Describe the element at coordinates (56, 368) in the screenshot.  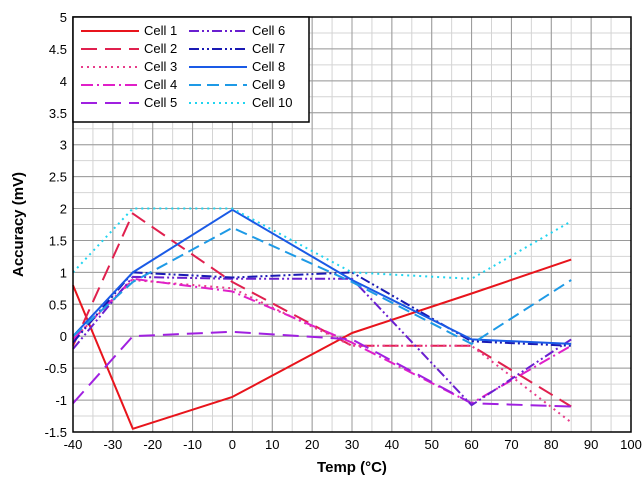
I see `y-tick-label: -0.5` at that location.